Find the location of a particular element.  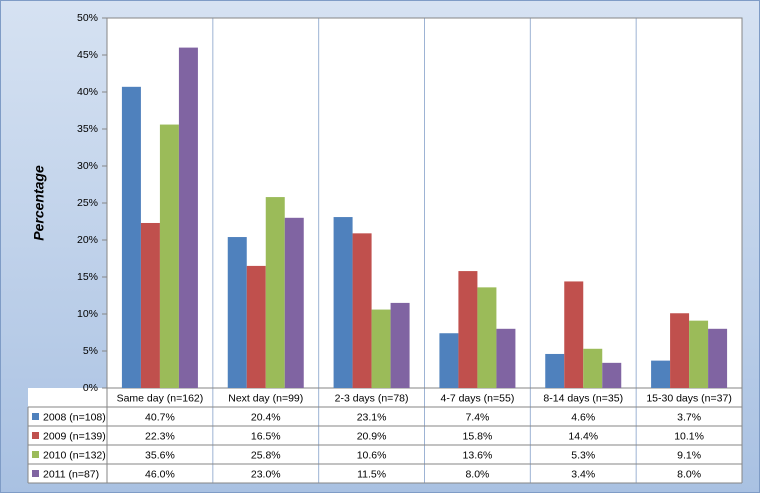

y-tick-label: 30% is located at coordinates (87, 166).